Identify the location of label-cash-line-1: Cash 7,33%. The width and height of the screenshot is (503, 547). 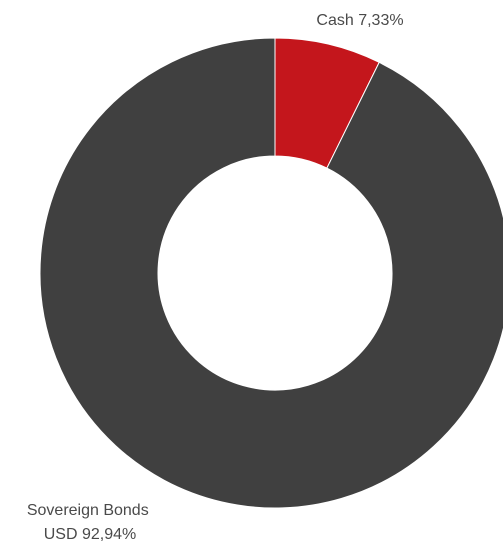
(359, 20).